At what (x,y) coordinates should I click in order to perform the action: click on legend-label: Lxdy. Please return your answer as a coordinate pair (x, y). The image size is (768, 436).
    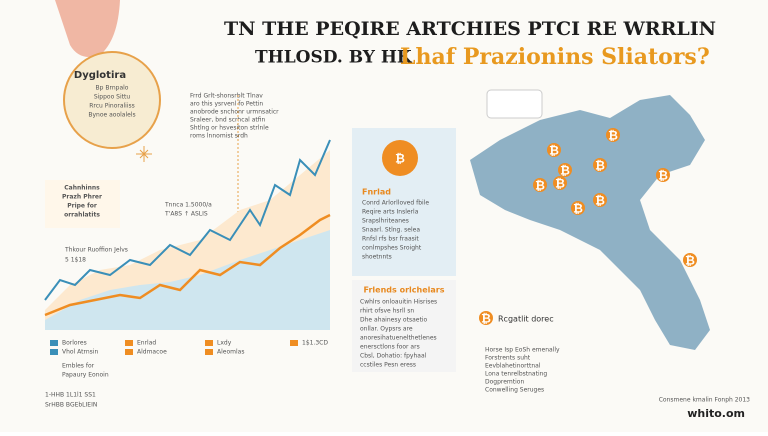
    Looking at the image, I should click on (224, 343).